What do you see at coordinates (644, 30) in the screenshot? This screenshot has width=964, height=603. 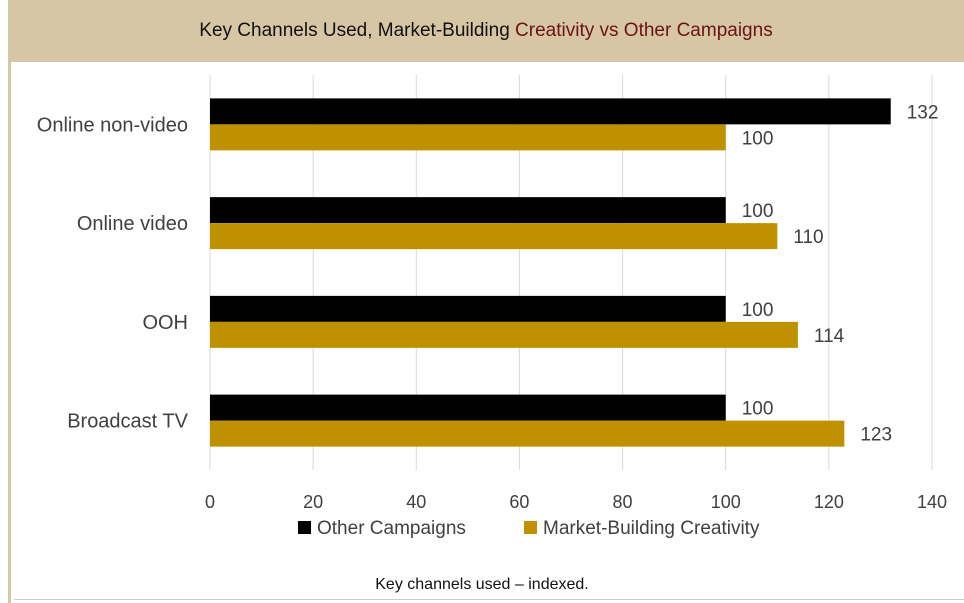 I see `chart-title-part2: Creativity vs Other Campaigns` at bounding box center [644, 30].